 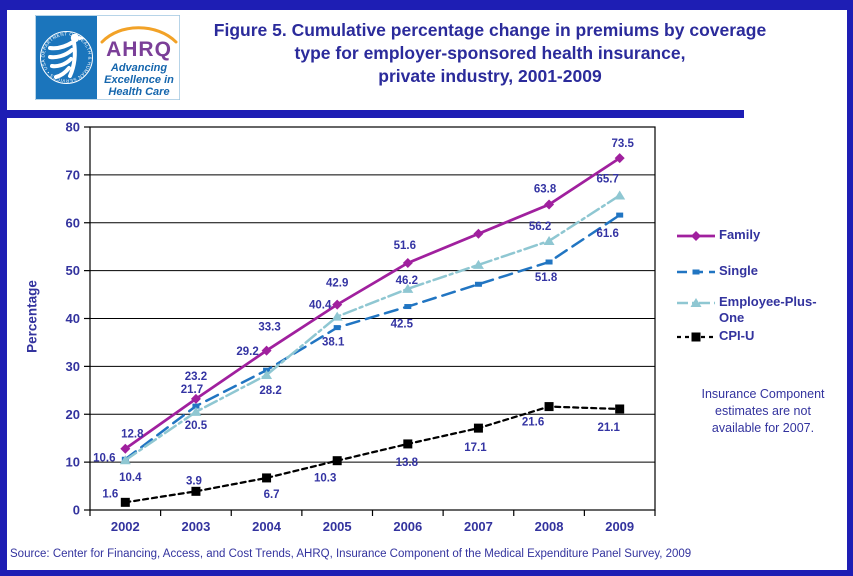 I want to click on svg-text: Excellence in, so click(x=139, y=80).